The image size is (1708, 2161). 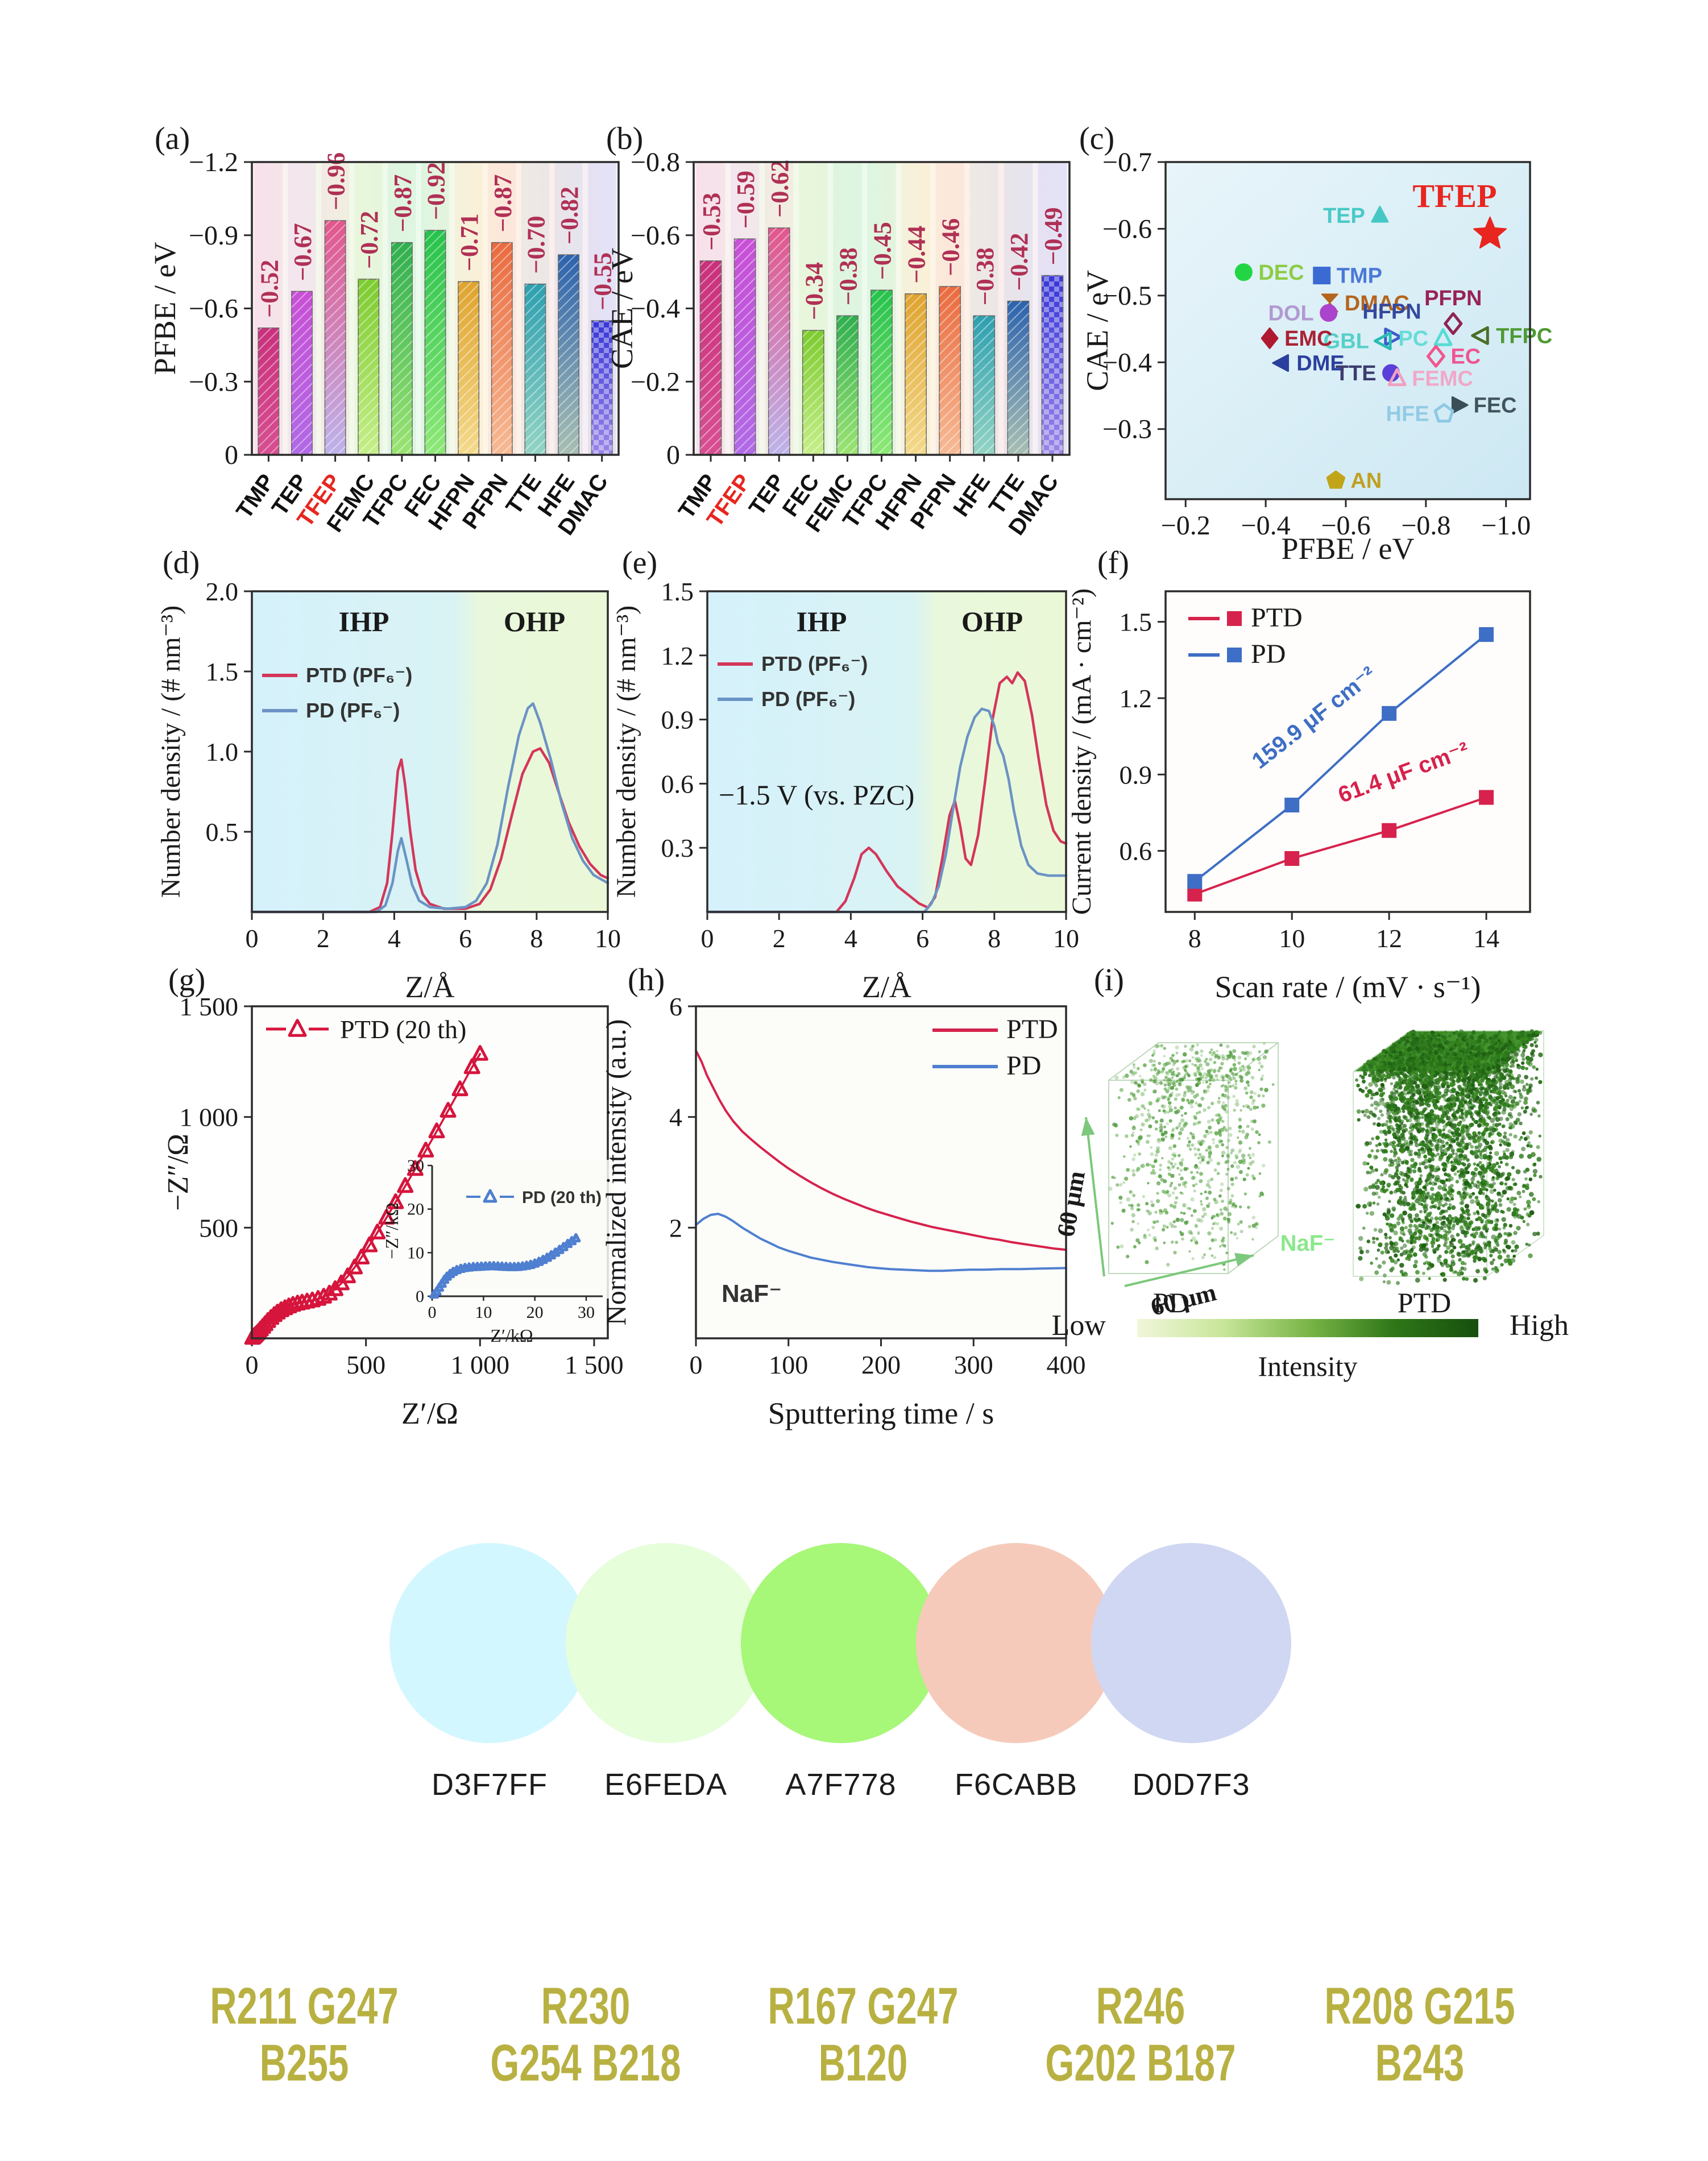 I want to click on inset-y-tick: 30, so click(x=415, y=1165).